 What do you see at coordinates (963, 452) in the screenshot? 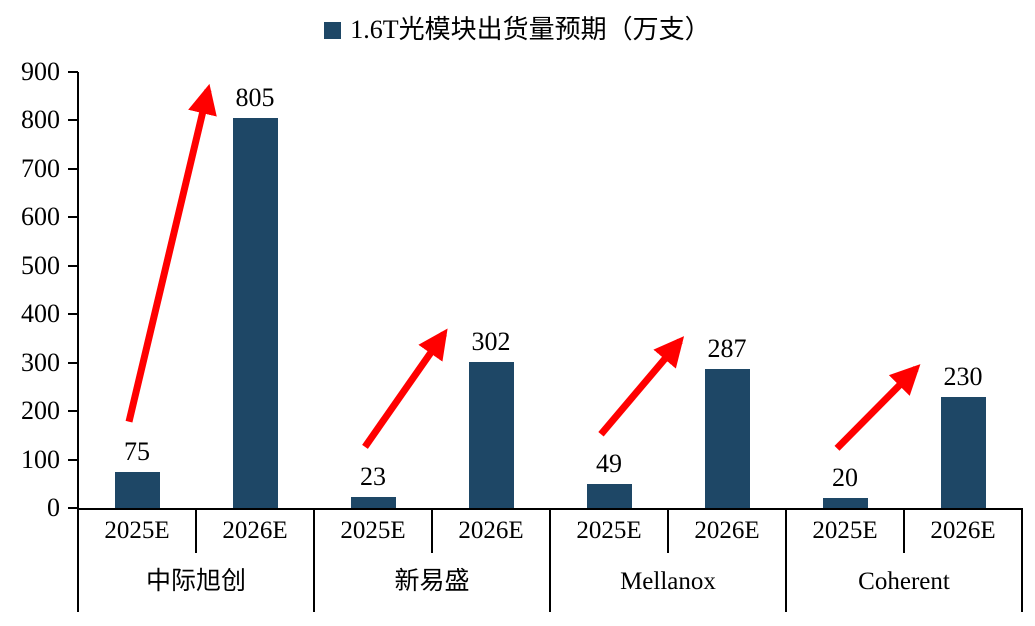
I see `bar-Coherent-2026E` at bounding box center [963, 452].